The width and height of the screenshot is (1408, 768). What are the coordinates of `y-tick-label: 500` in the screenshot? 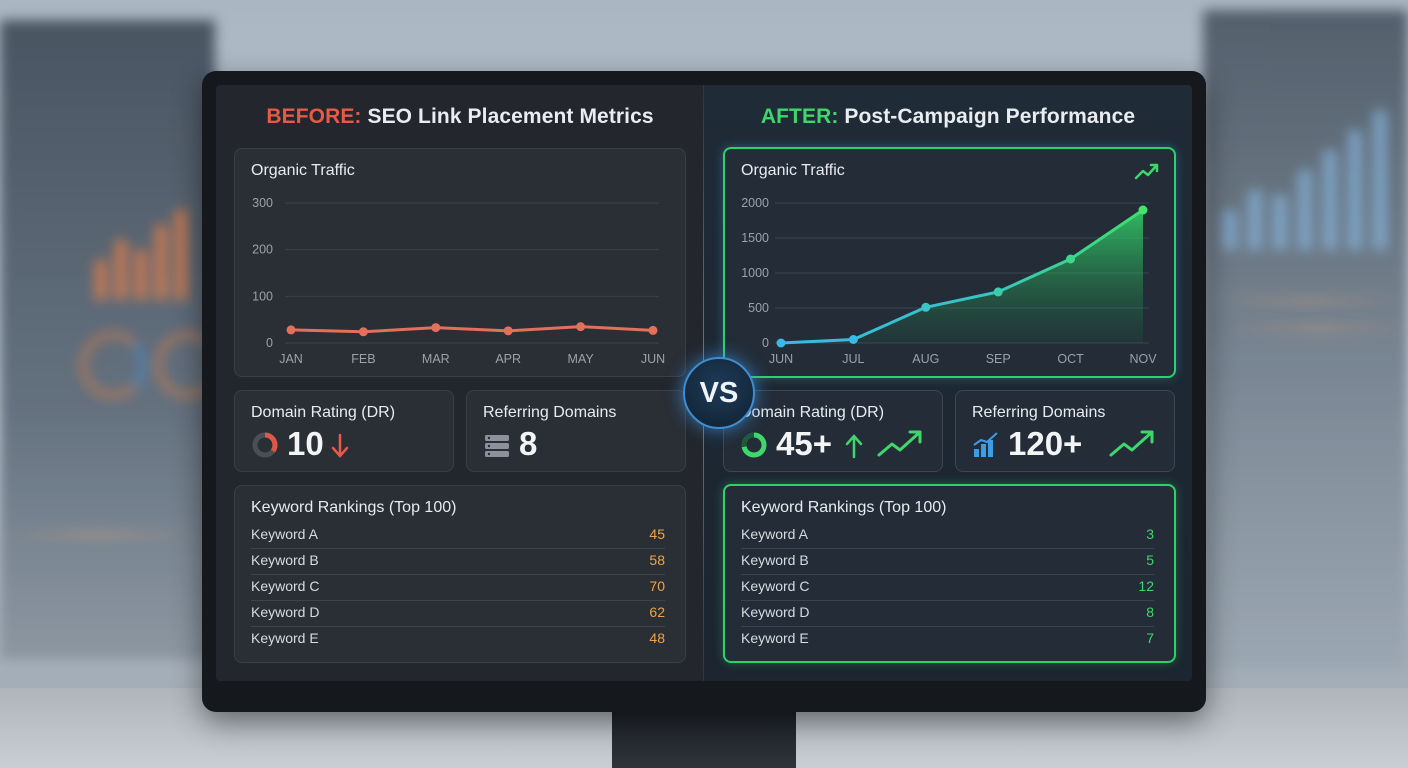 It's located at (758, 308).